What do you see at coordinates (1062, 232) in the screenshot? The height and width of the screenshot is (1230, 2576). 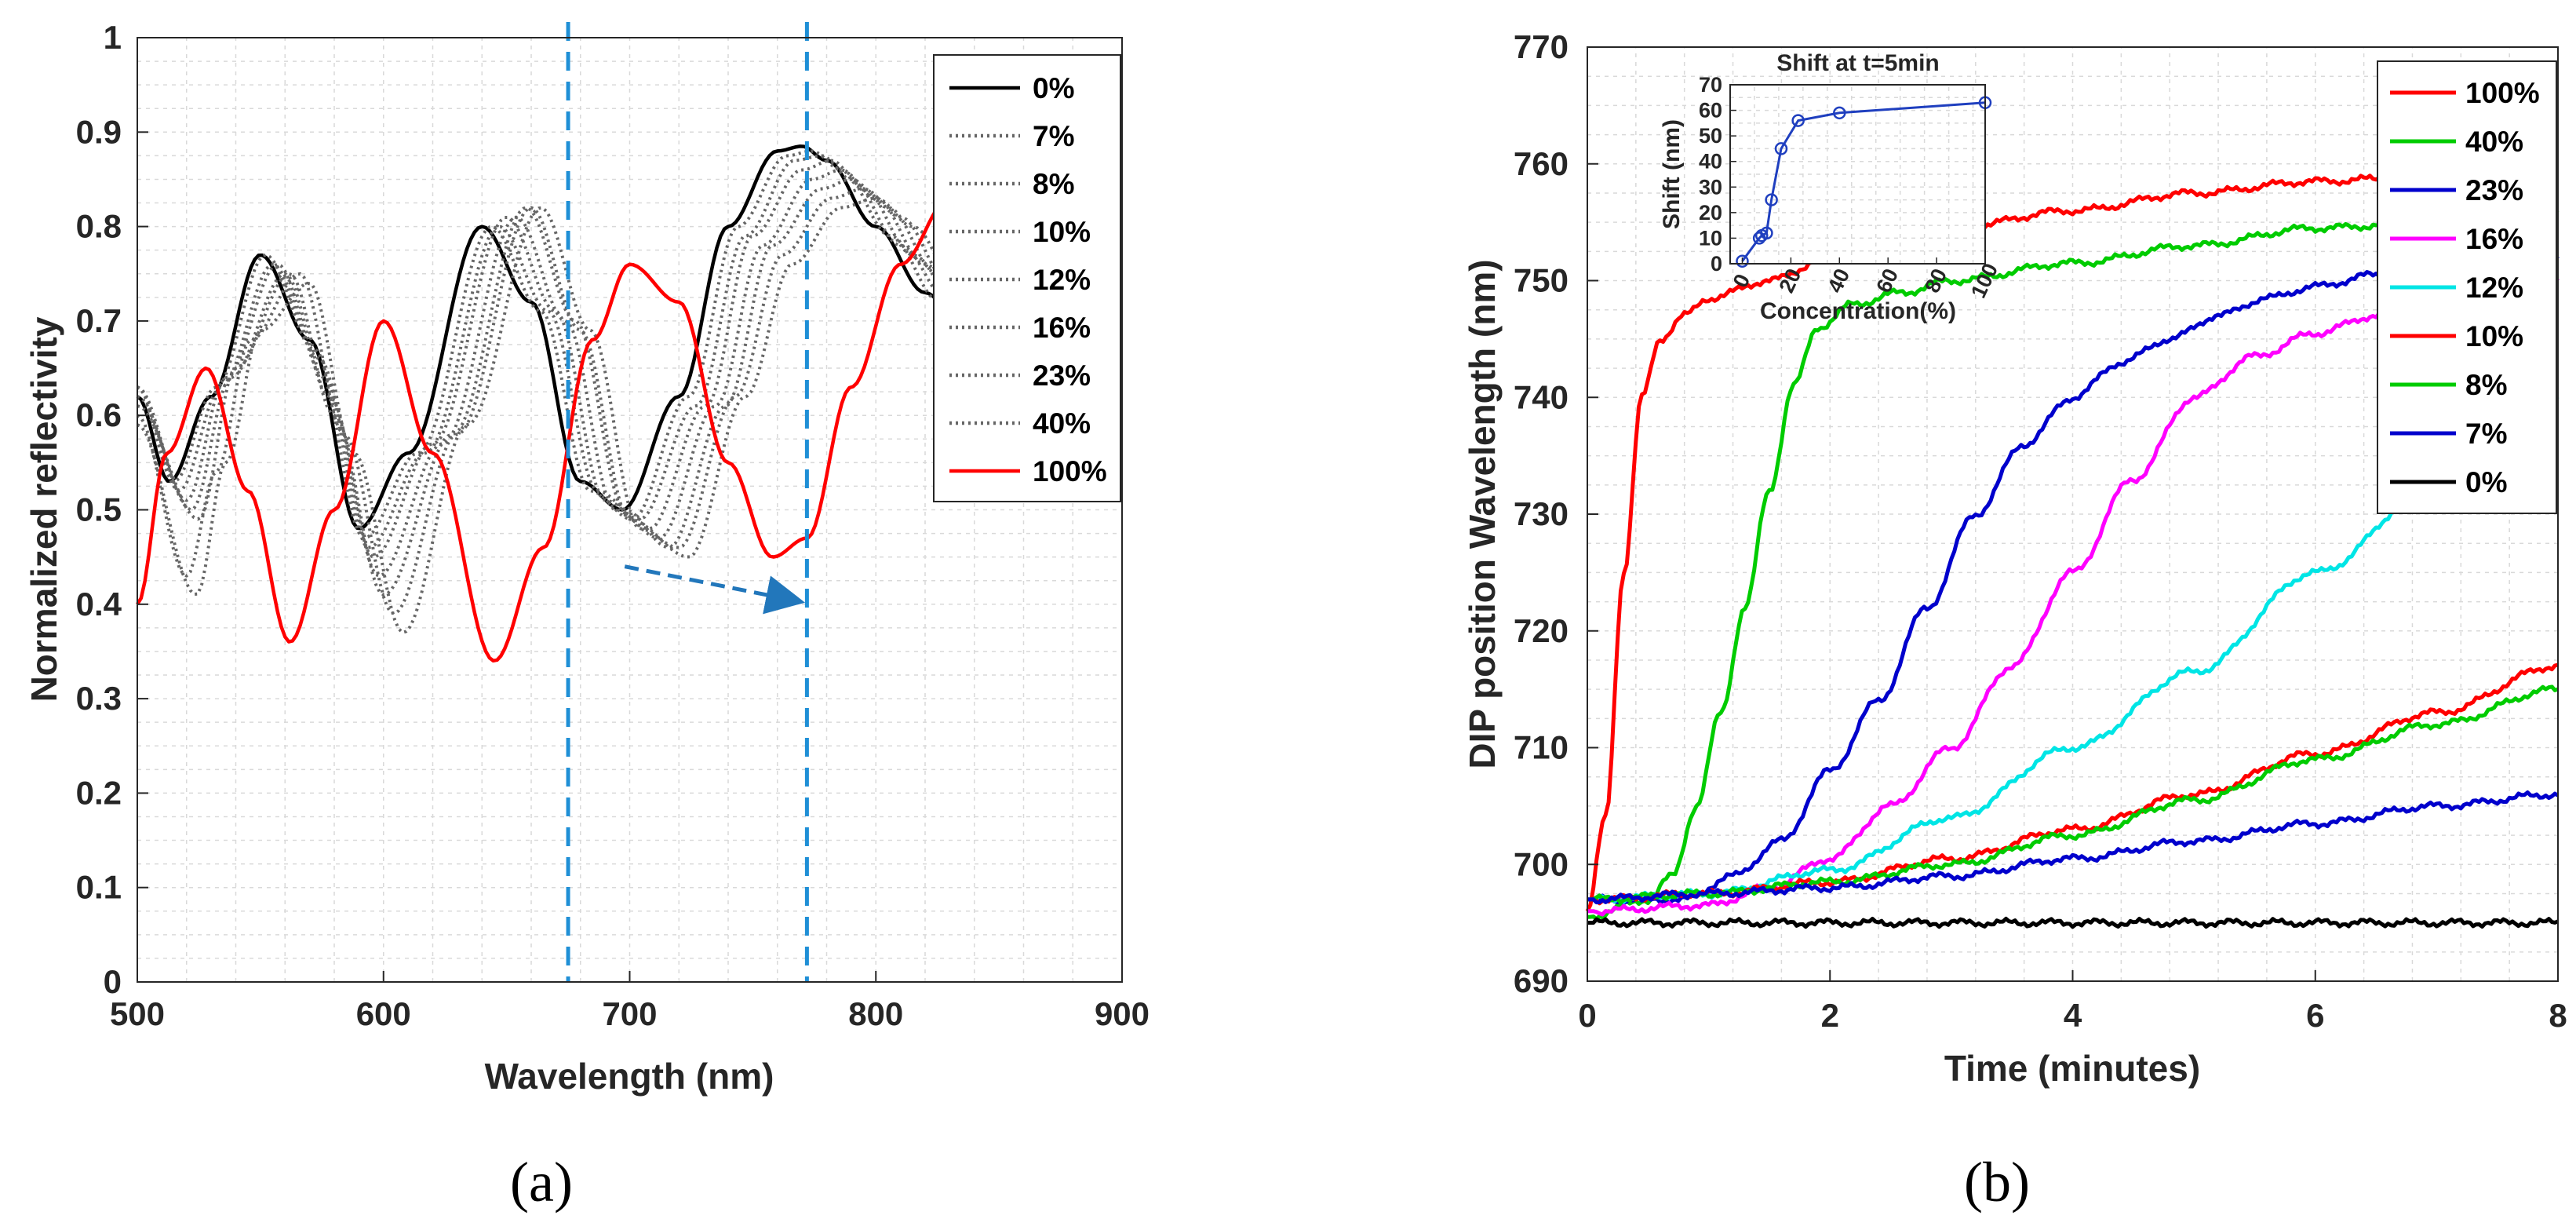 I see `chart-a-legend-label-3: 10%` at bounding box center [1062, 232].